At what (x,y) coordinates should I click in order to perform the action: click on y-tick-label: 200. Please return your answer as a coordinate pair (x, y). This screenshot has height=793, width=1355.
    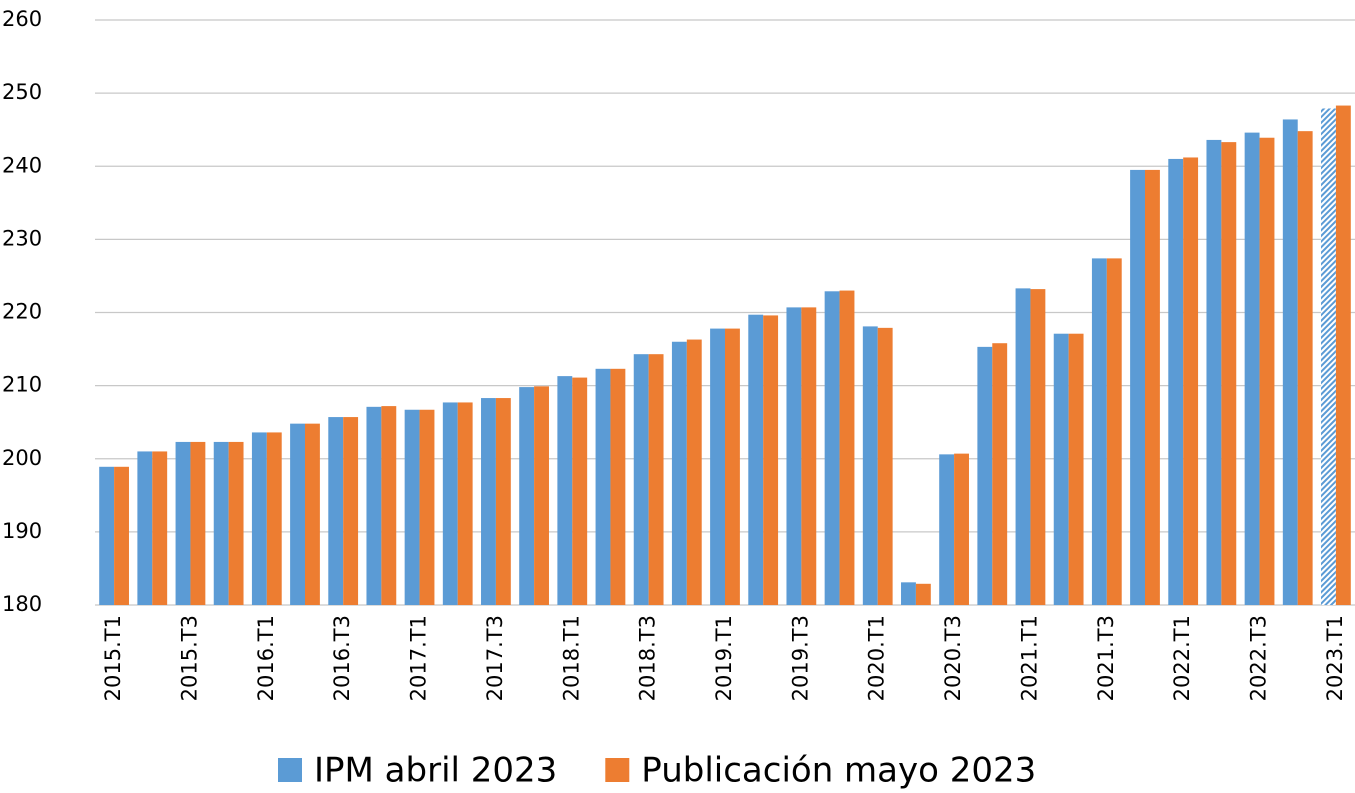
    Looking at the image, I should click on (22, 458).